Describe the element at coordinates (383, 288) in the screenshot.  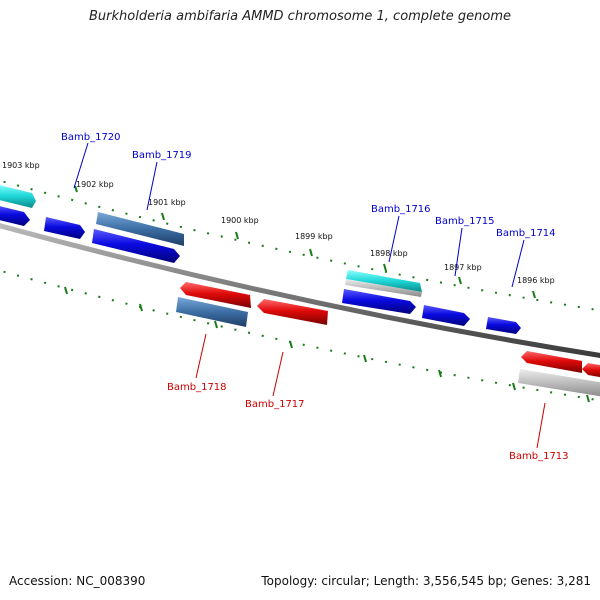
I see `gene-bamb-1716-grey` at that location.